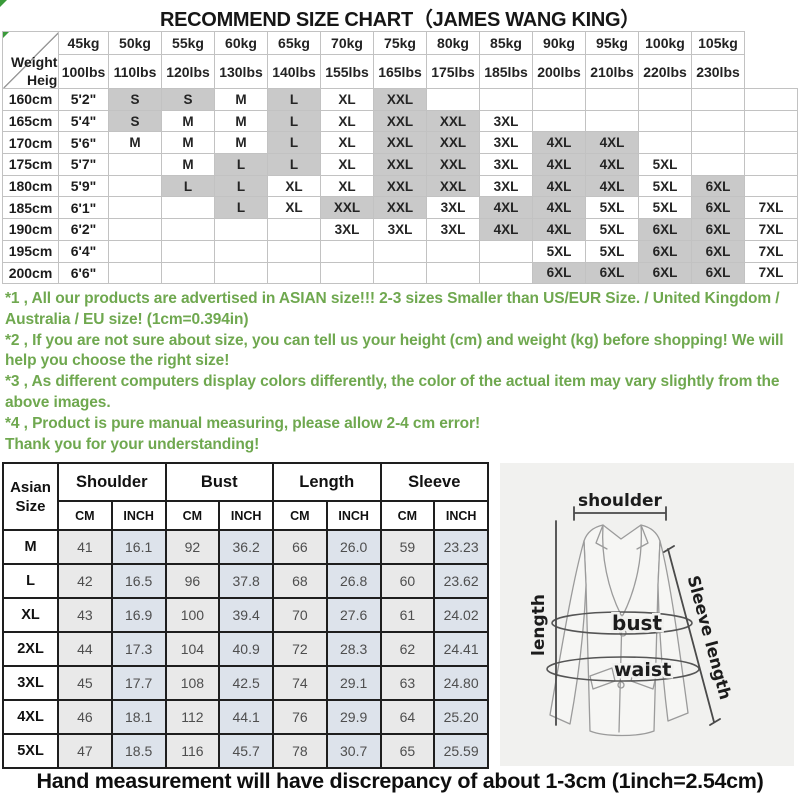 This screenshot has width=800, height=800. Describe the element at coordinates (400, 208) in the screenshot. I see `size-chart-row: 185cm 6'1" L XL XXL XXL 3XL 4XL 4XL 5XL 5XL 6XL 7XL` at that location.